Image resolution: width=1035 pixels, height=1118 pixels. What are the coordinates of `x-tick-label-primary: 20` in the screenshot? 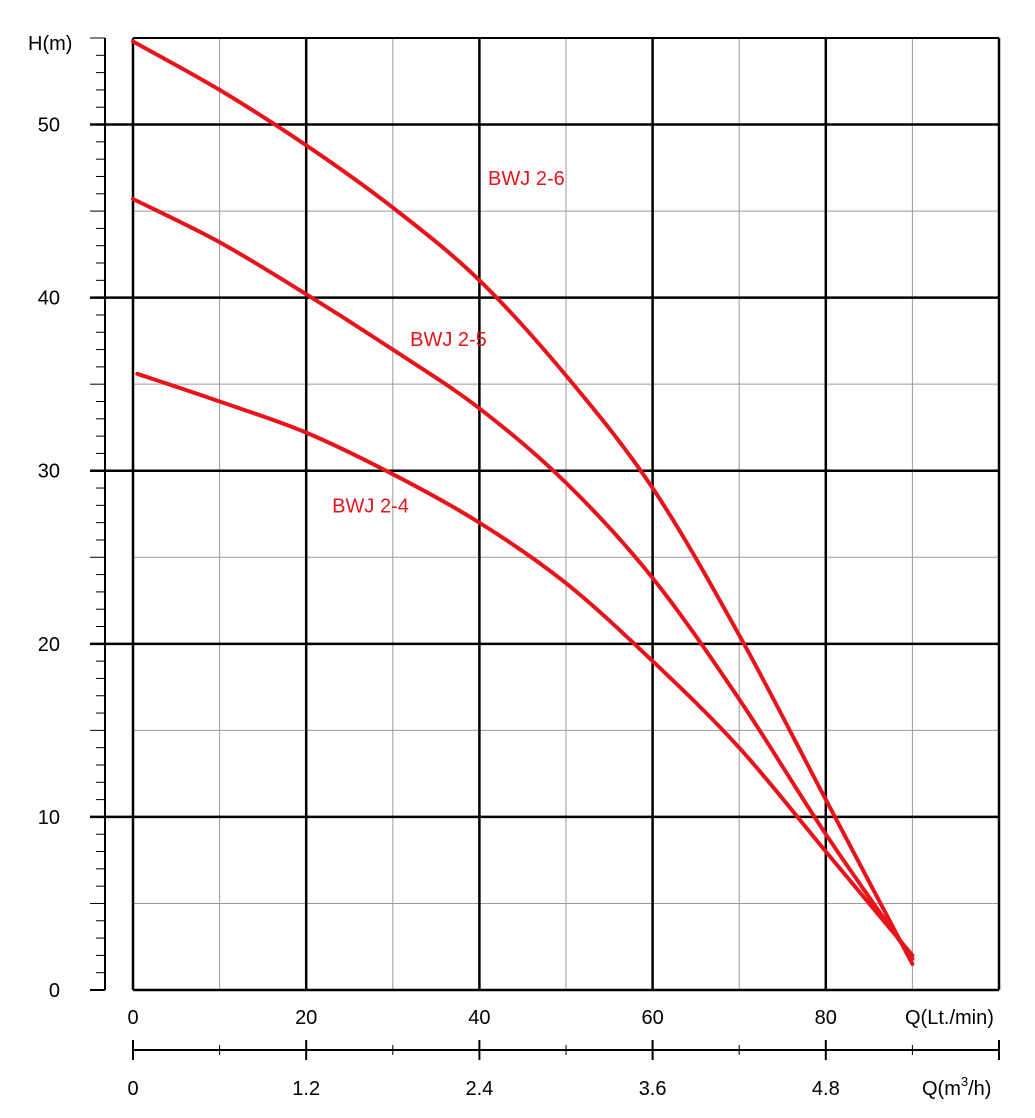 It's located at (306, 1018).